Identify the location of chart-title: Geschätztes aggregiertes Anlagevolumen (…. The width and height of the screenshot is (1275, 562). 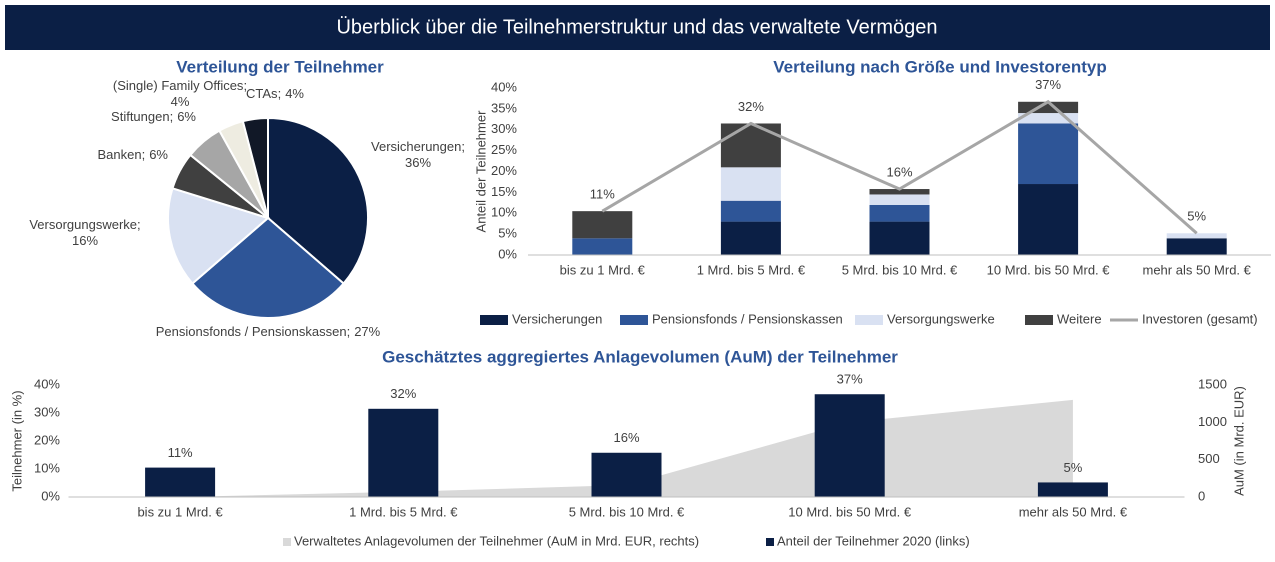
(640, 356).